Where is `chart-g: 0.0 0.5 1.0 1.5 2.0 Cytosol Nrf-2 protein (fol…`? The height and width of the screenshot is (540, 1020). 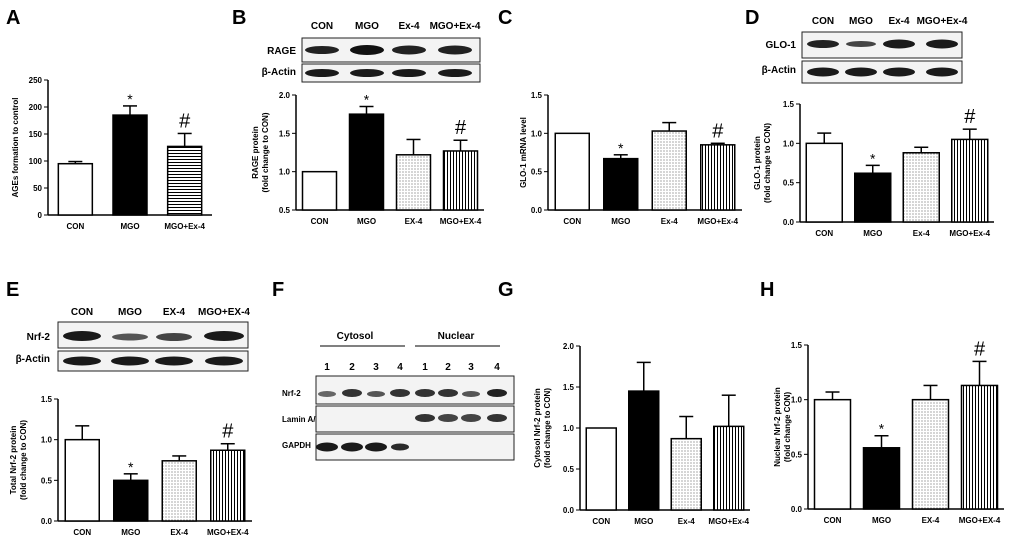
chart-g: 0.0 0.5 1.0 1.5 2.0 Cytosol Nrf-2 protein (fol… is located at coordinates (641, 434).